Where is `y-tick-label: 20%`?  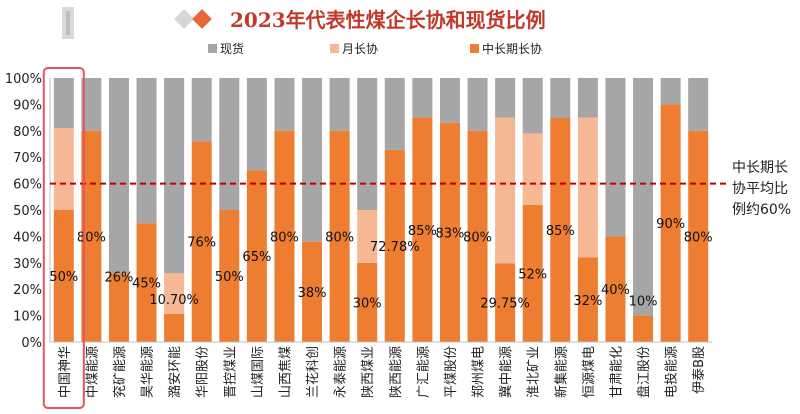
y-tick-label: 20% is located at coordinates (27, 290).